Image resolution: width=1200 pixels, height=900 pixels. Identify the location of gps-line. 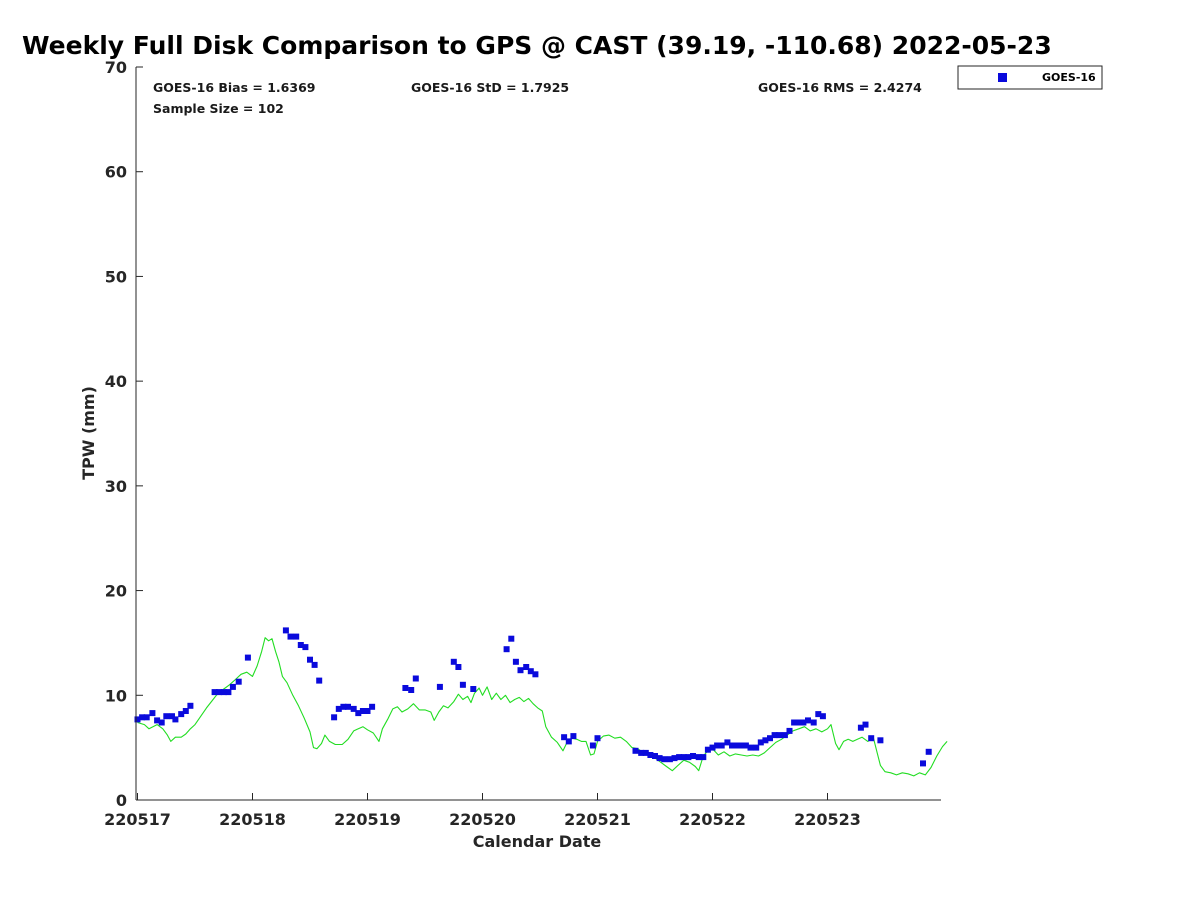
(542, 707).